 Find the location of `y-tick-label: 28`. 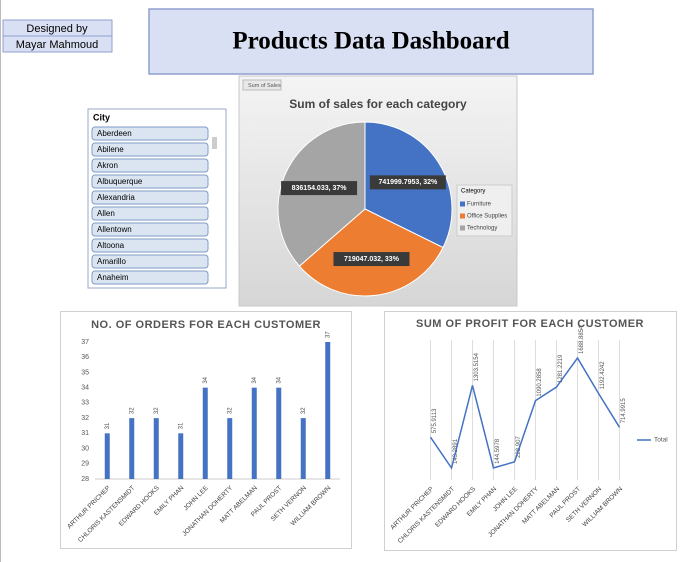

y-tick-label: 28 is located at coordinates (85, 479).